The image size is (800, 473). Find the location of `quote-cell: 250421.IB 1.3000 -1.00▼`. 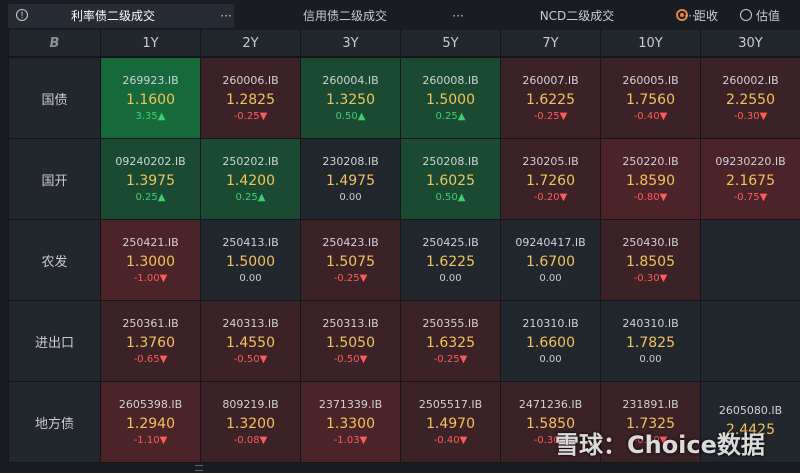

quote-cell: 250421.IB 1.3000 -1.00▼ is located at coordinates (150, 260).